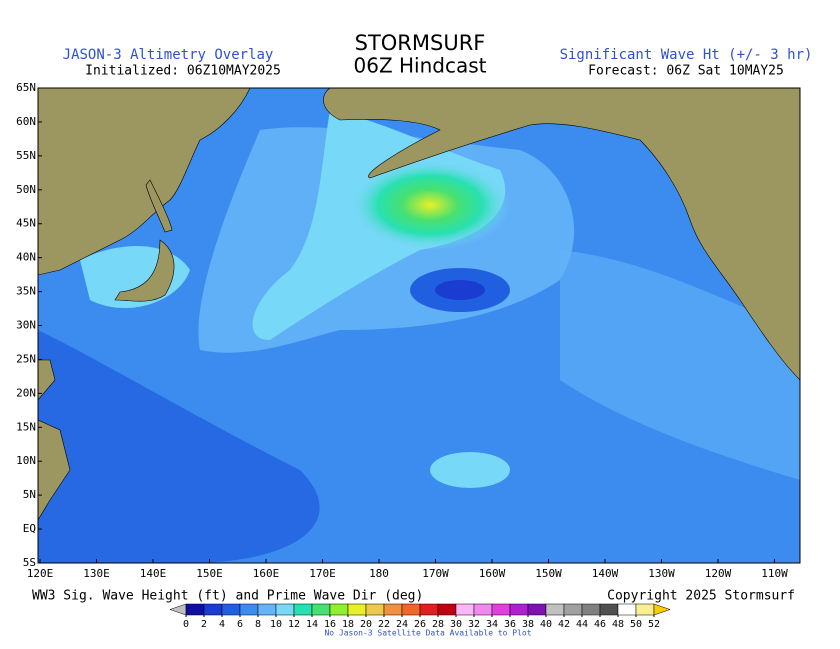  Describe the element at coordinates (600, 624) in the screenshot. I see `colorbar-label: 46` at that location.